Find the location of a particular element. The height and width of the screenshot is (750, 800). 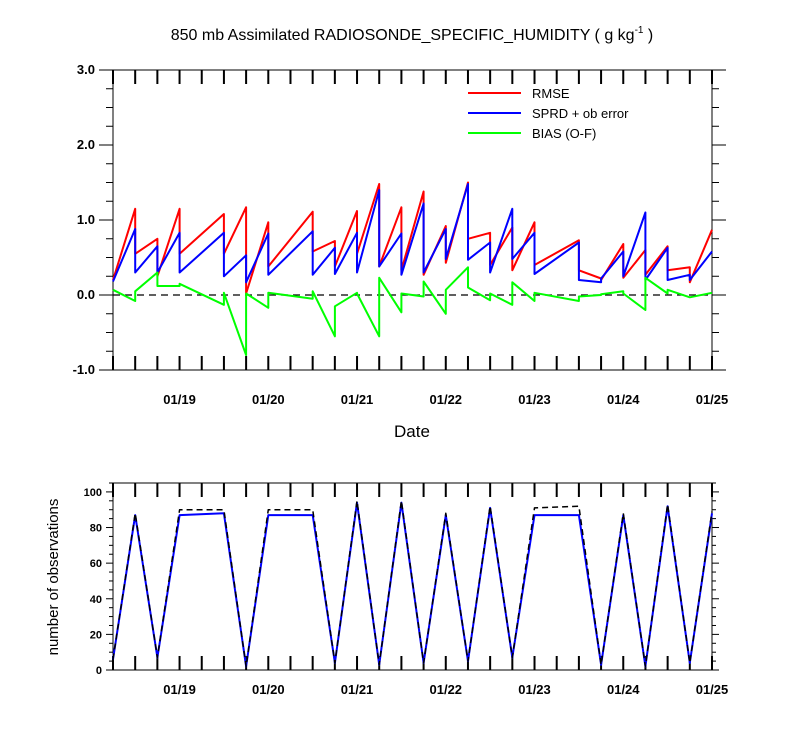

y-tick-label: 20 is located at coordinates (96, 635).